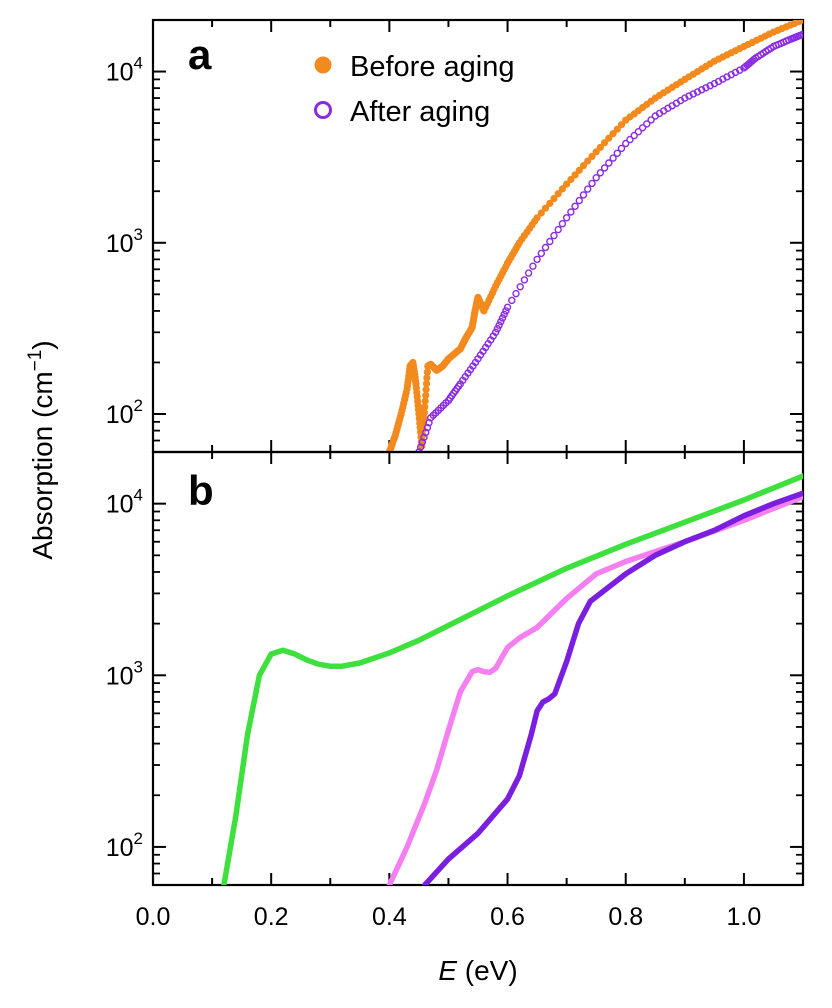 The width and height of the screenshot is (832, 1008). I want to click on panel-b-x-tick-label: 0.6, so click(507, 917).